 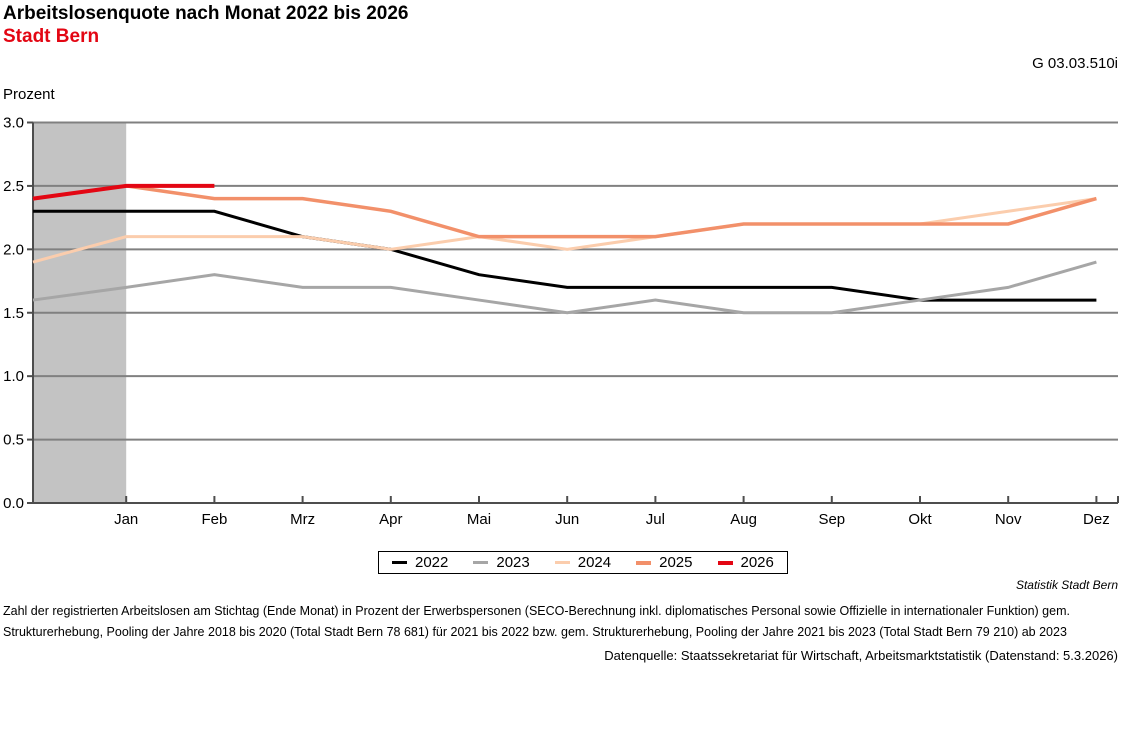 I want to click on source-note: Statistik Stadt Bern, so click(x=1066, y=585).